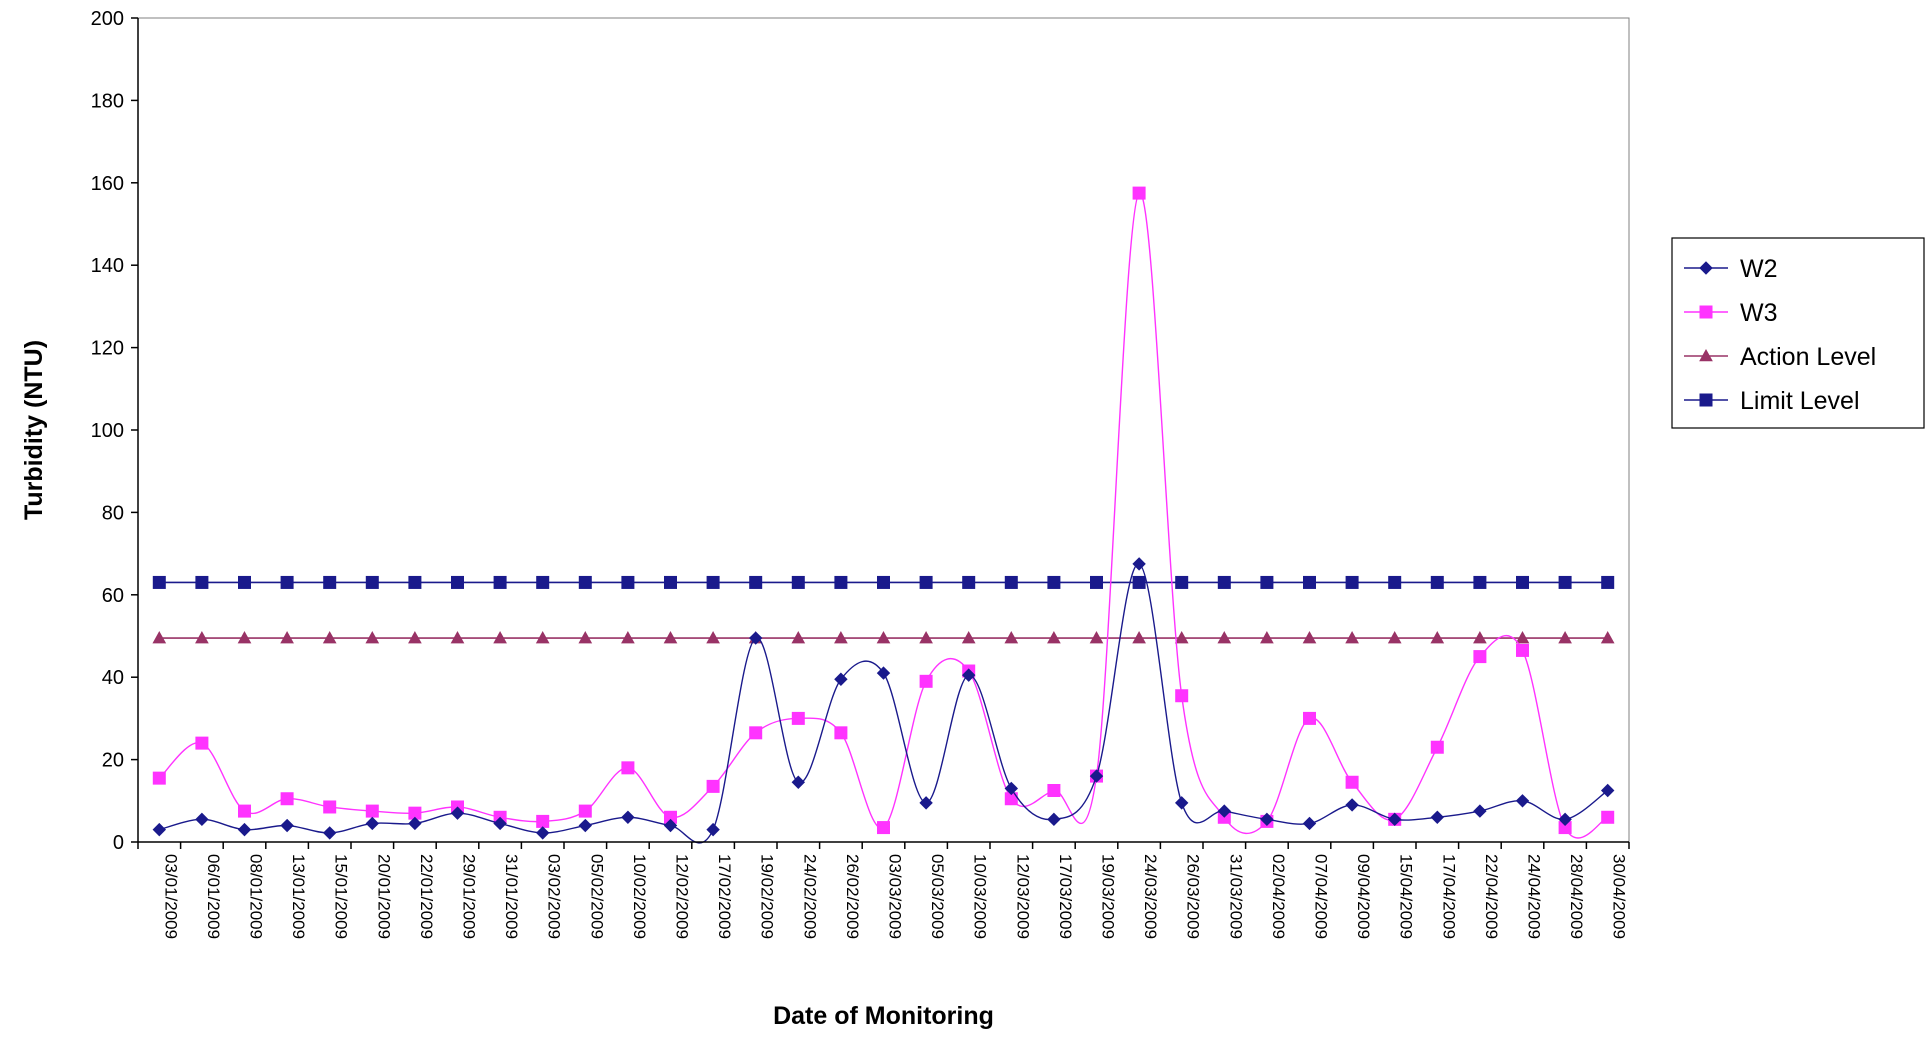  I want to click on legend-label: W3, so click(1759, 313).